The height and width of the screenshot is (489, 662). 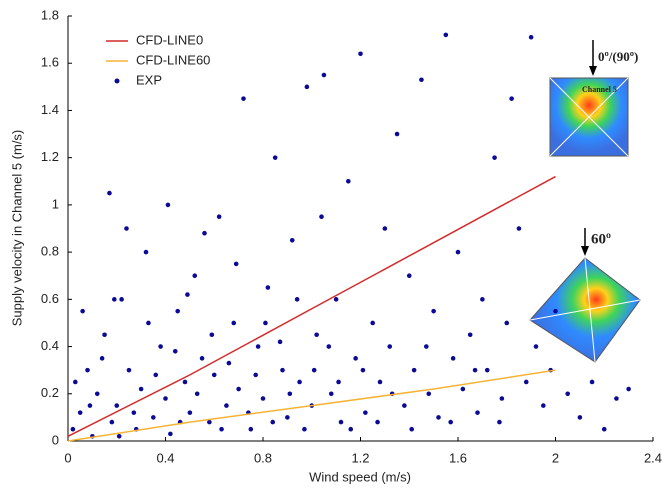 I want to click on annotation: Channel 5, so click(x=599, y=89).